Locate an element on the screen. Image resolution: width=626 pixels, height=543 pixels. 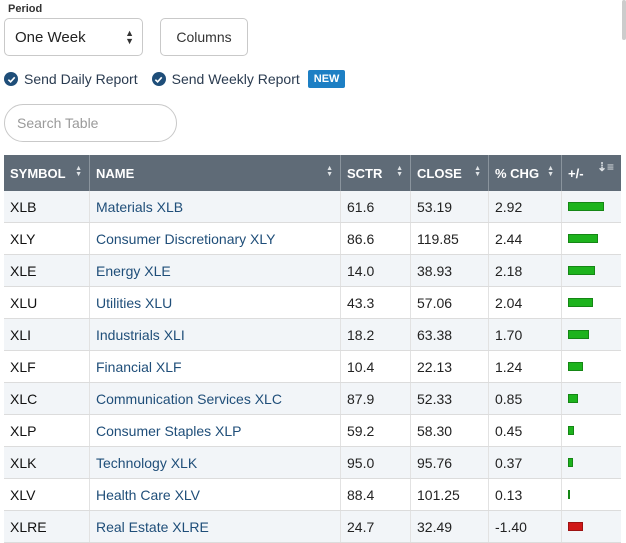
name-link: Energy XLE is located at coordinates (215, 270).